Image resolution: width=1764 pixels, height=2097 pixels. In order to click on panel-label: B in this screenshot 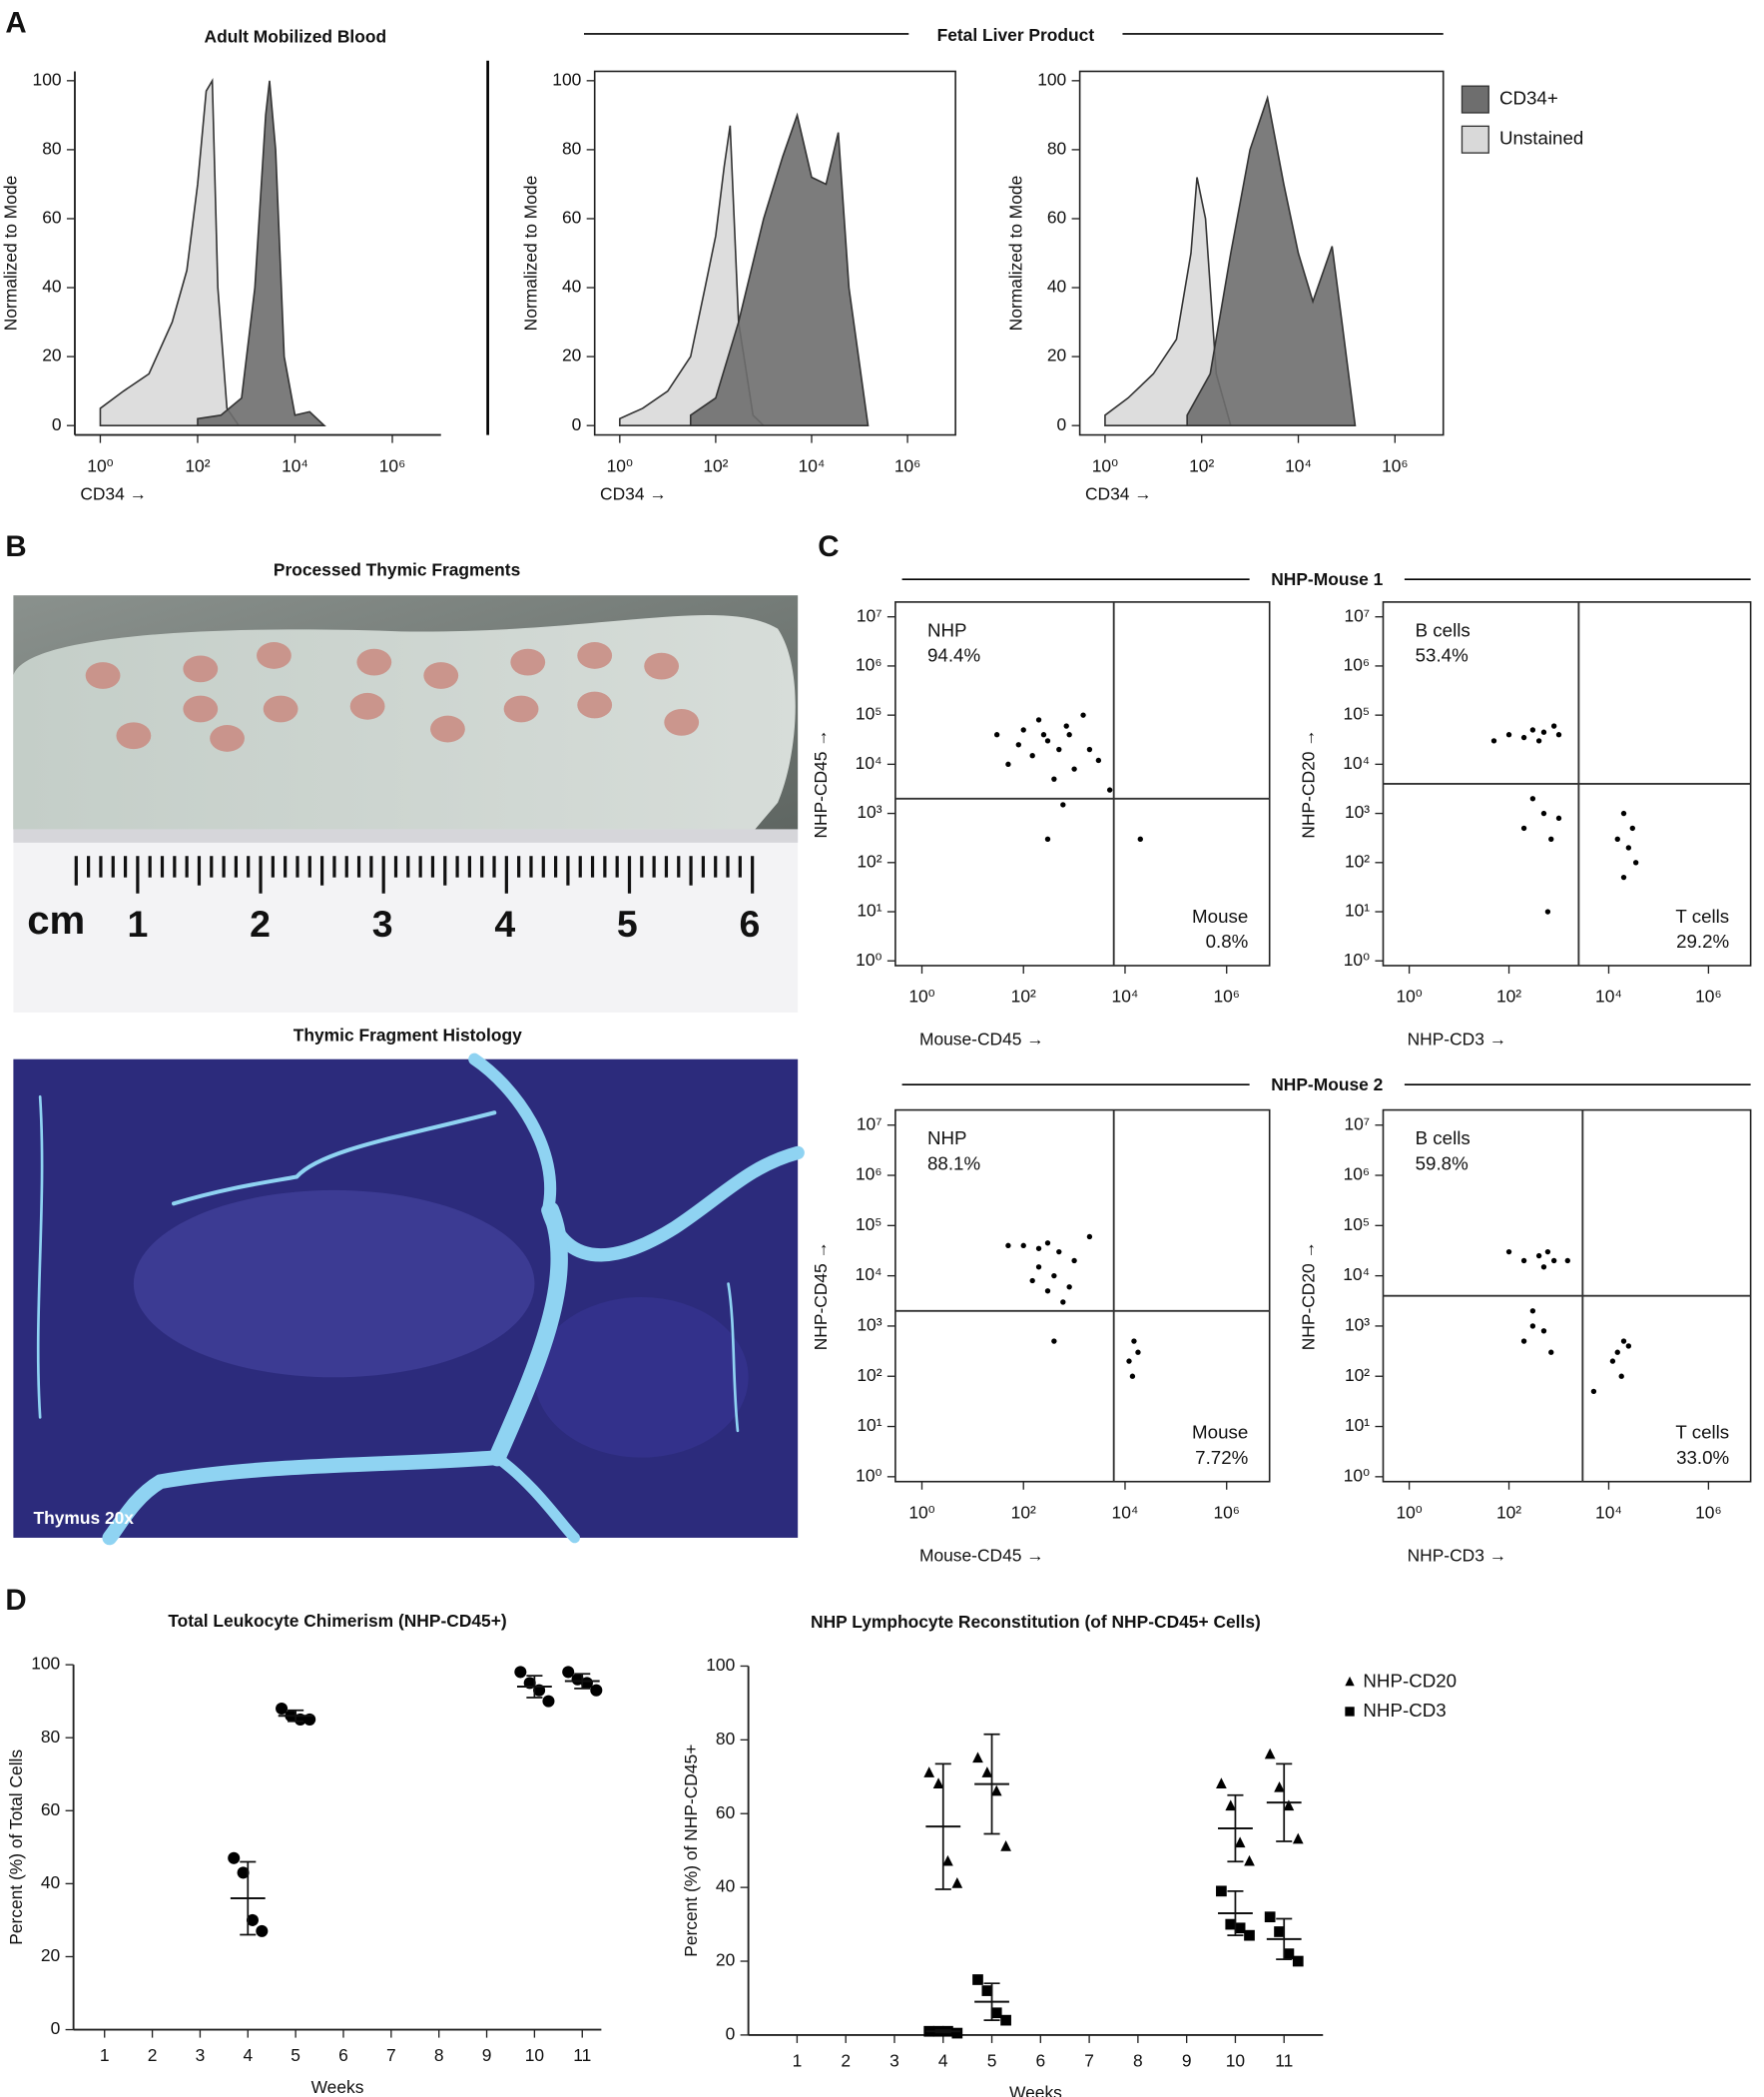, I will do `click(15, 546)`.